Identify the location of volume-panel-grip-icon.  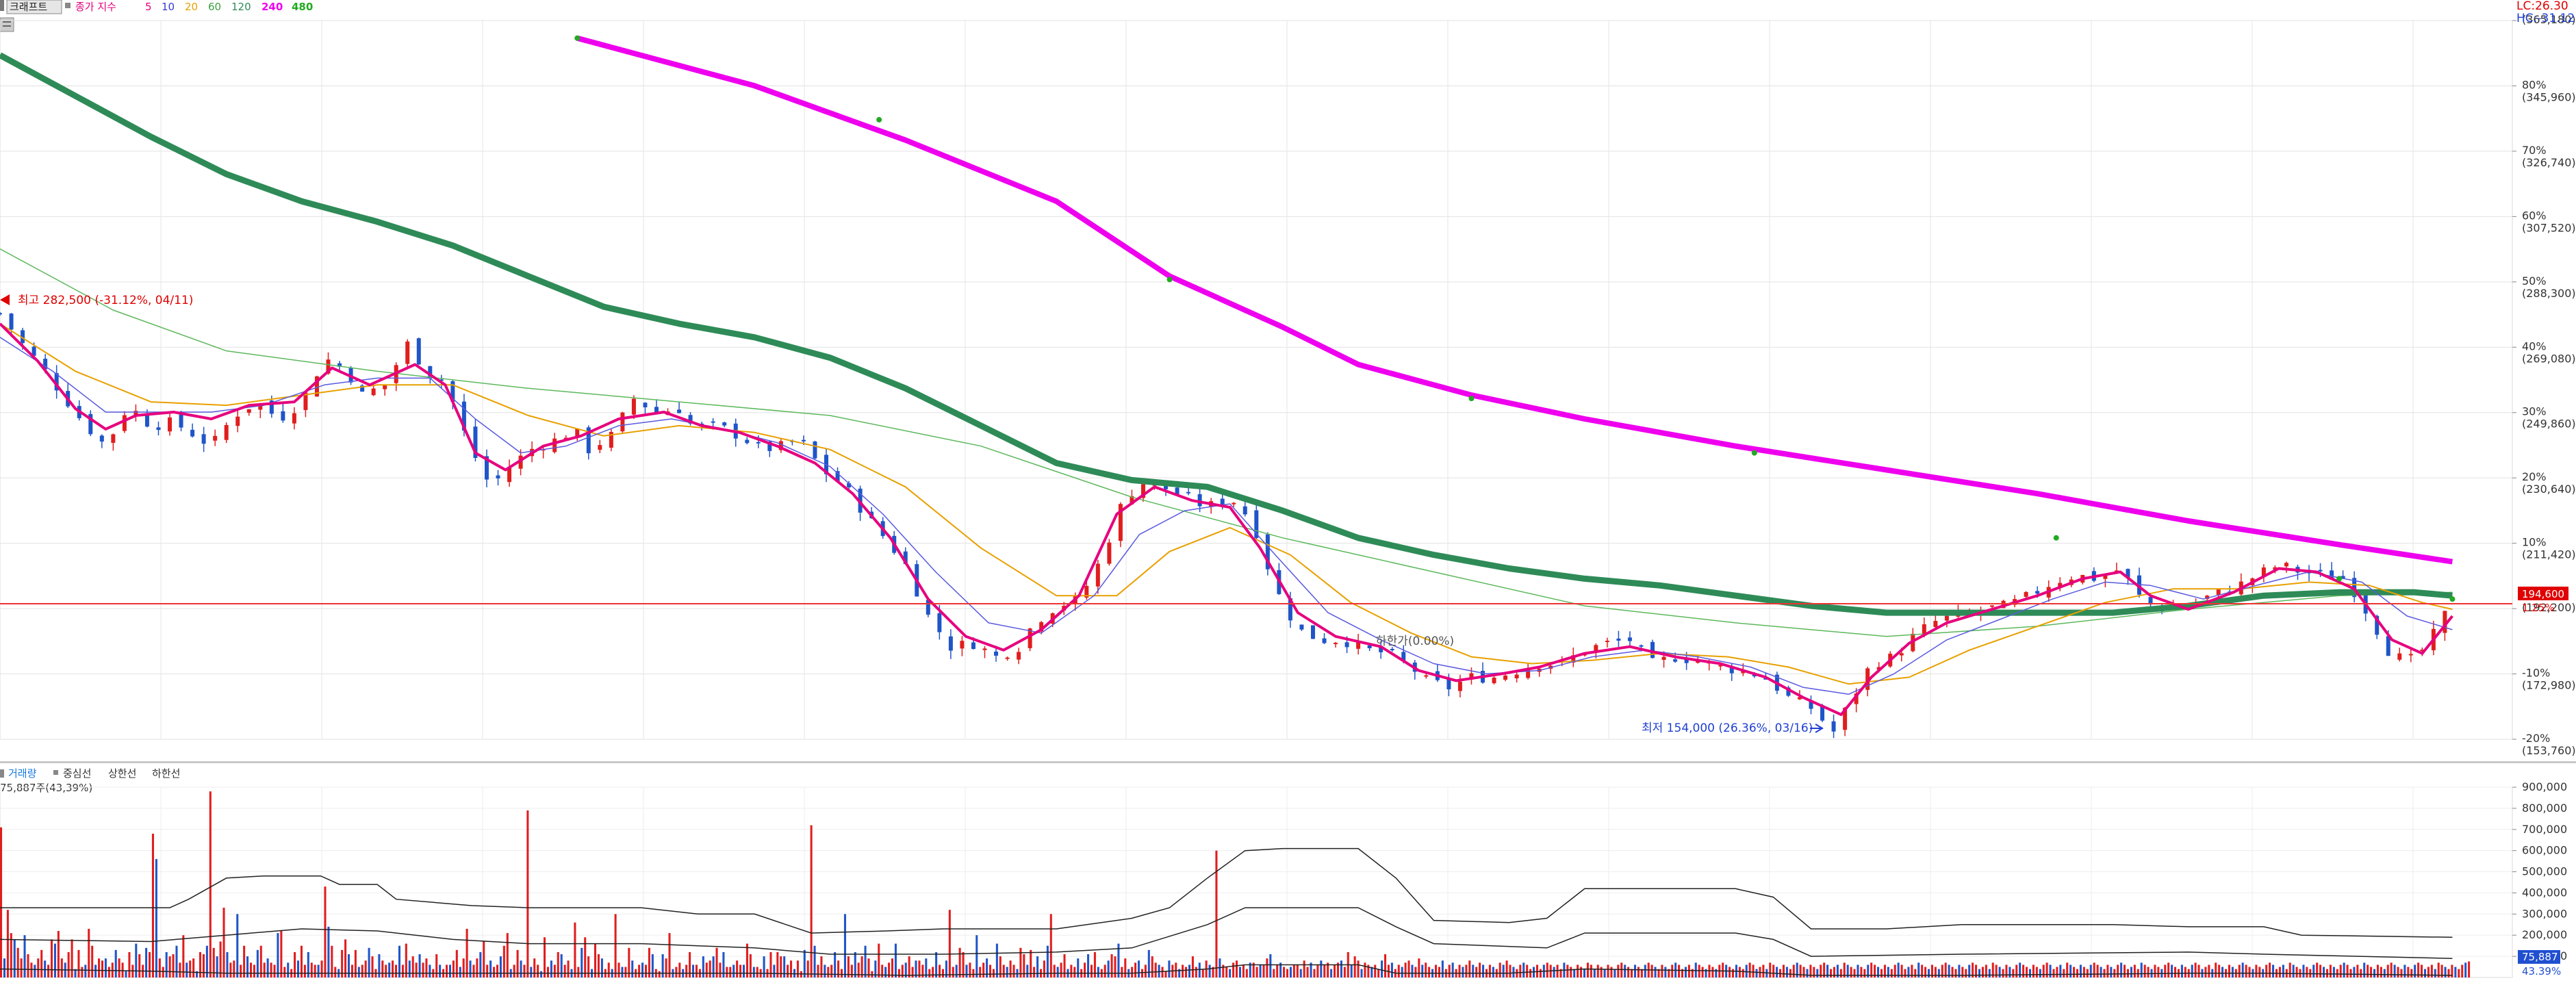
(2, 774).